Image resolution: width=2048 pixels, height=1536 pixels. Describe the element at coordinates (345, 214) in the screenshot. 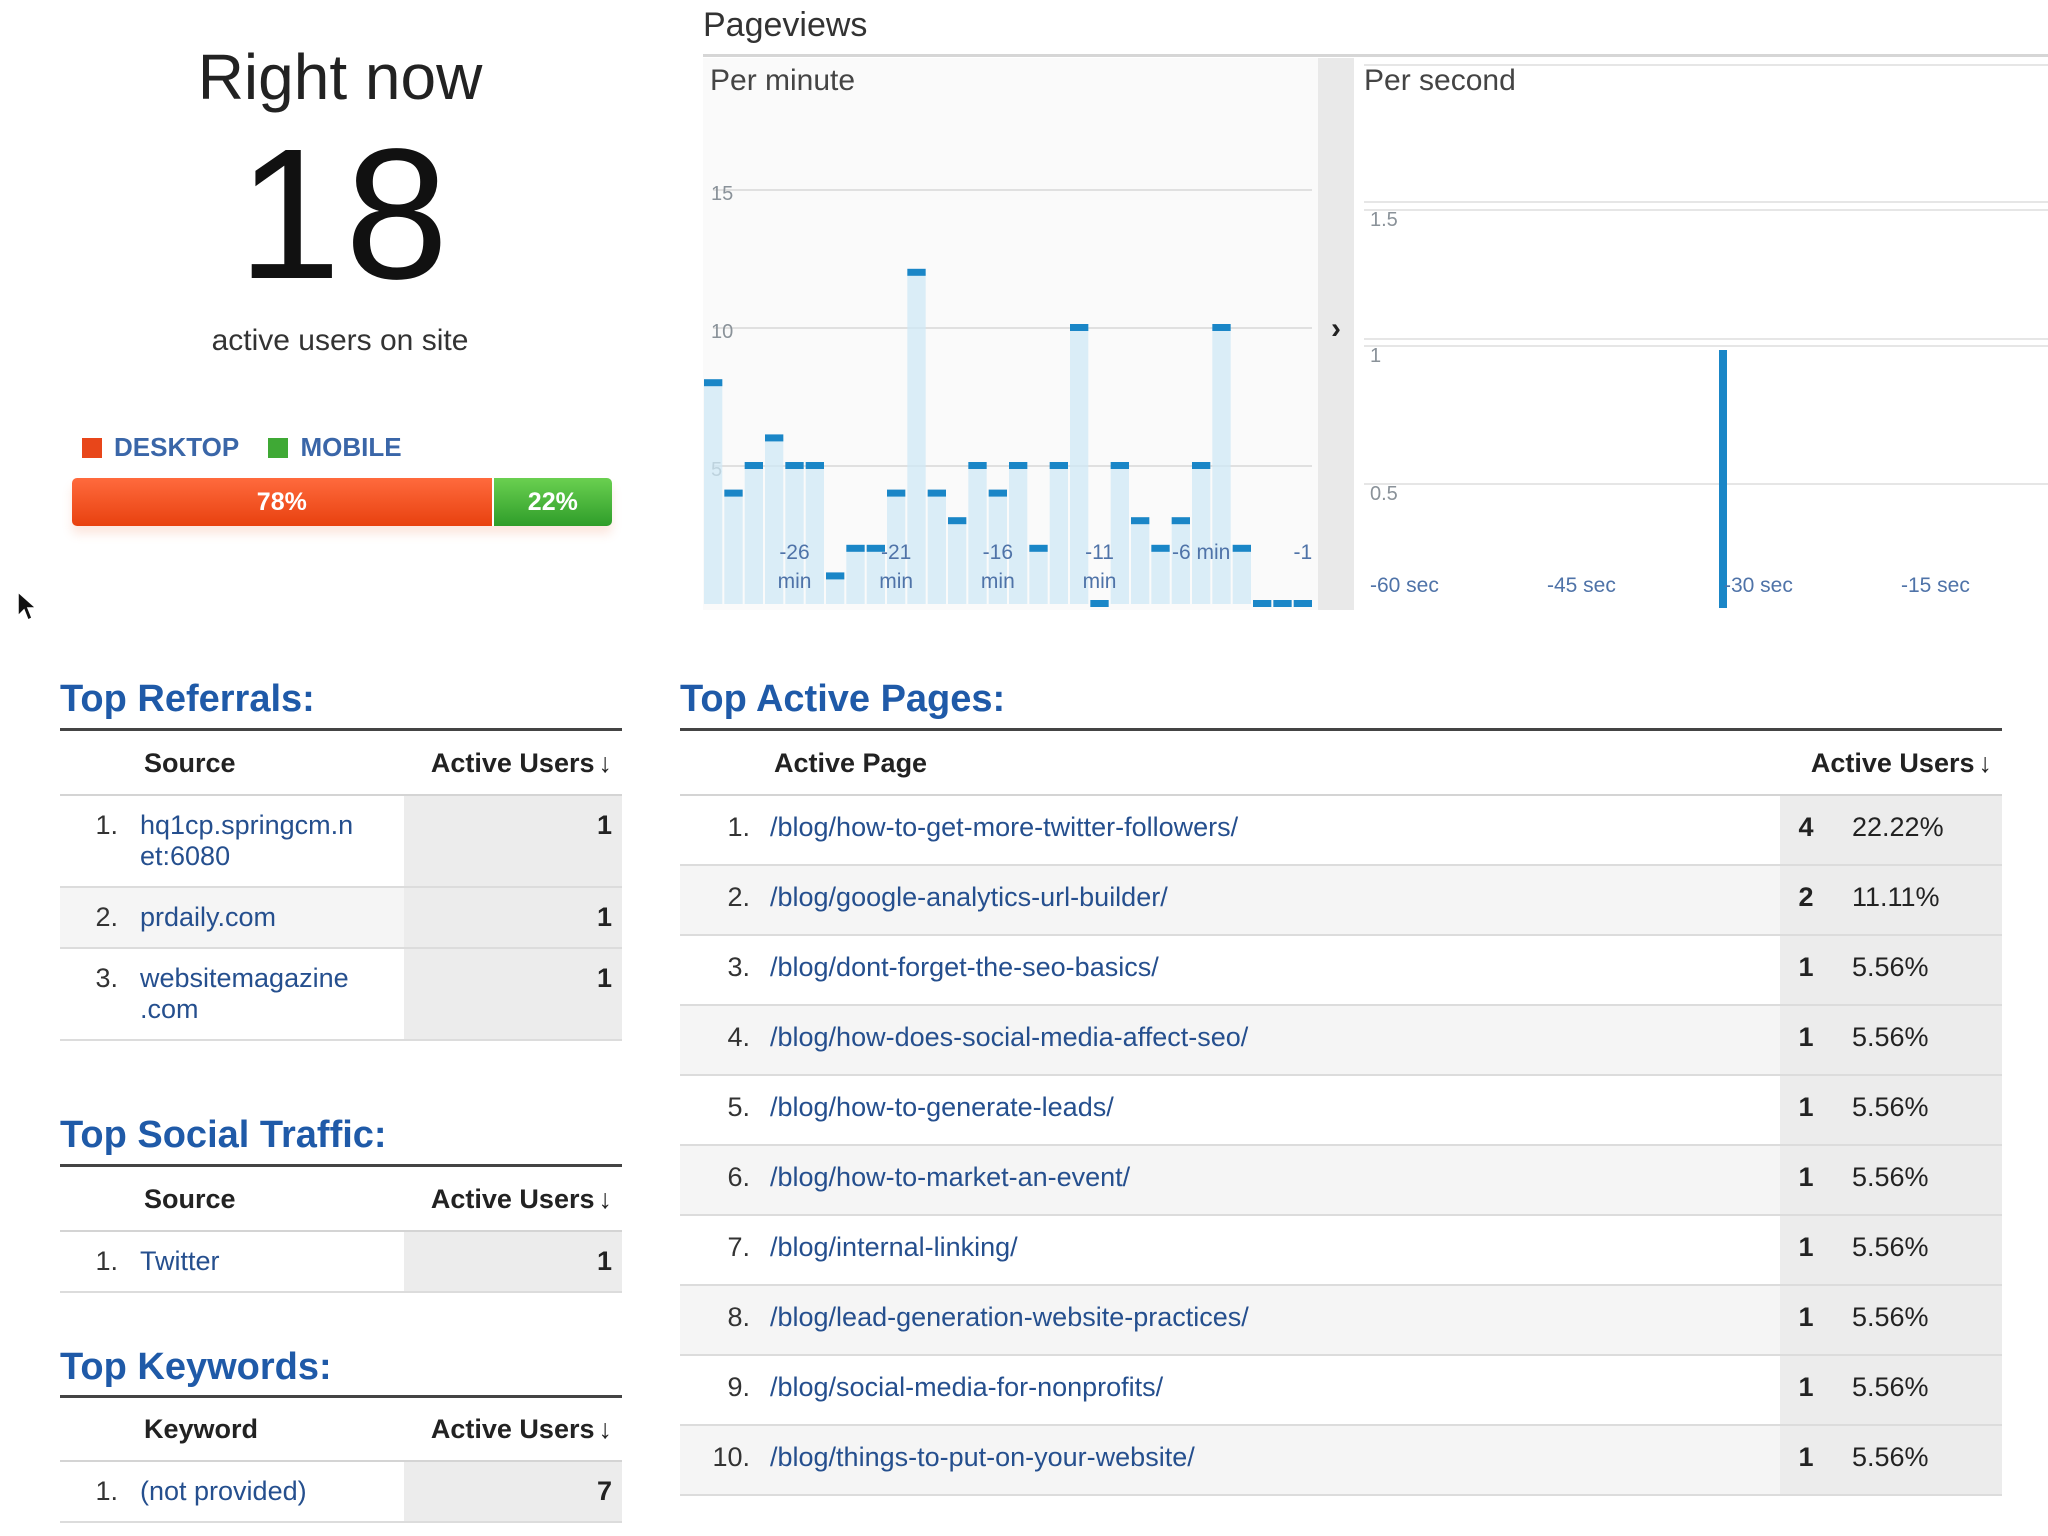

I see `active-user-count: 18` at that location.